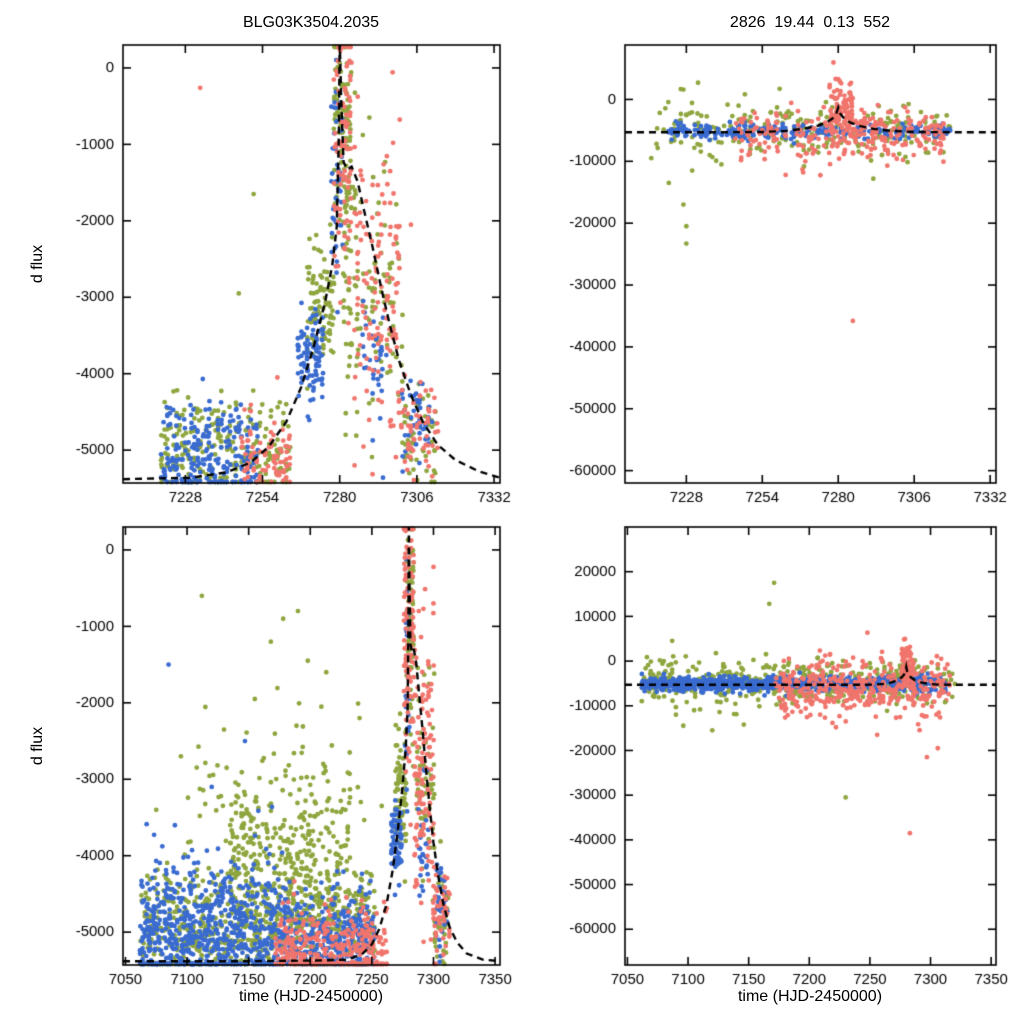  Describe the element at coordinates (810, 22) in the screenshot. I see `panel-title-top-right: 2826 19.44 0.13 552` at that location.